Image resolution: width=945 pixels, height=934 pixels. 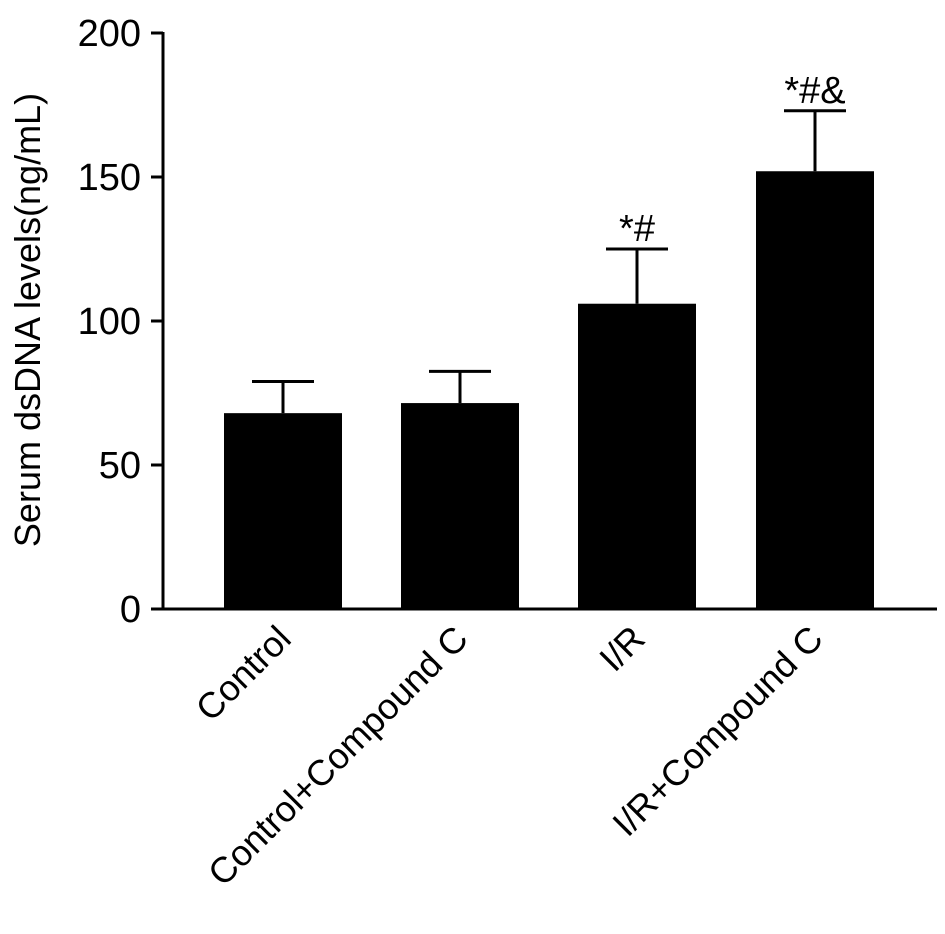 I want to click on x-category-label: Control, so click(x=243, y=673).